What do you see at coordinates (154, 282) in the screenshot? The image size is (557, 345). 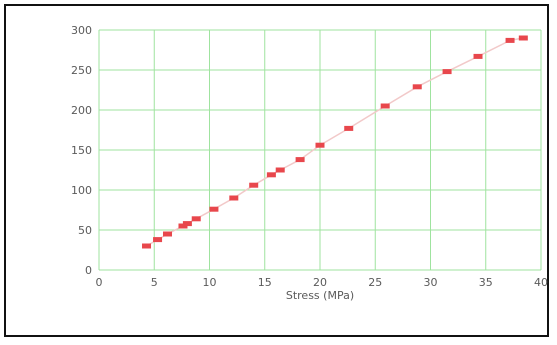 I see `x-tick-label: 5` at bounding box center [154, 282].